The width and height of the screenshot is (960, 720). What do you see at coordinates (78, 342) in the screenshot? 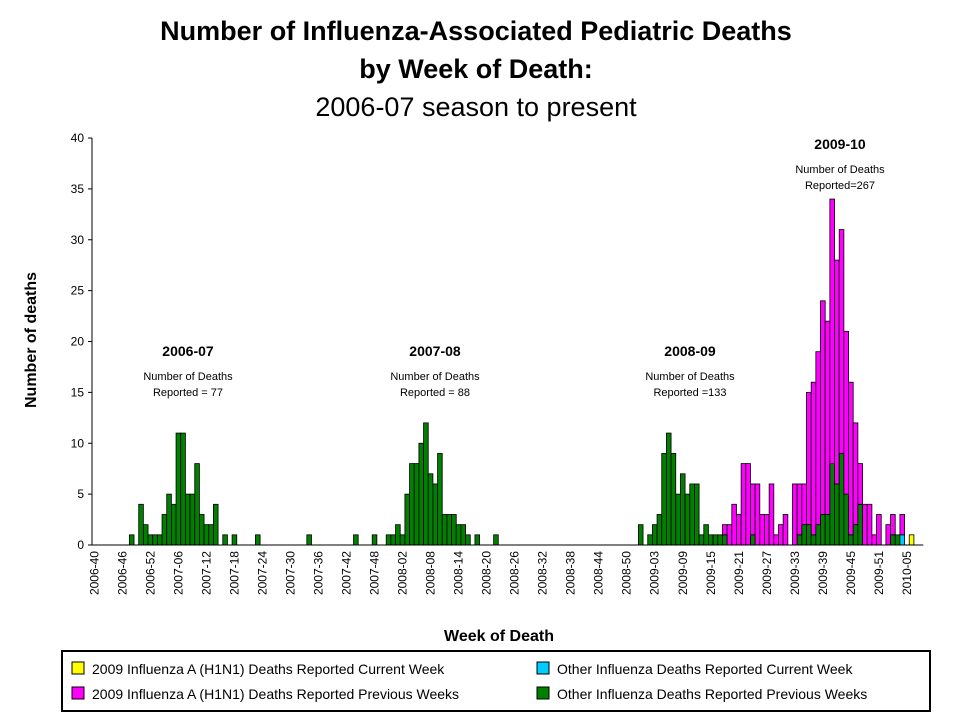
I see `y-tick-label: 20` at bounding box center [78, 342].